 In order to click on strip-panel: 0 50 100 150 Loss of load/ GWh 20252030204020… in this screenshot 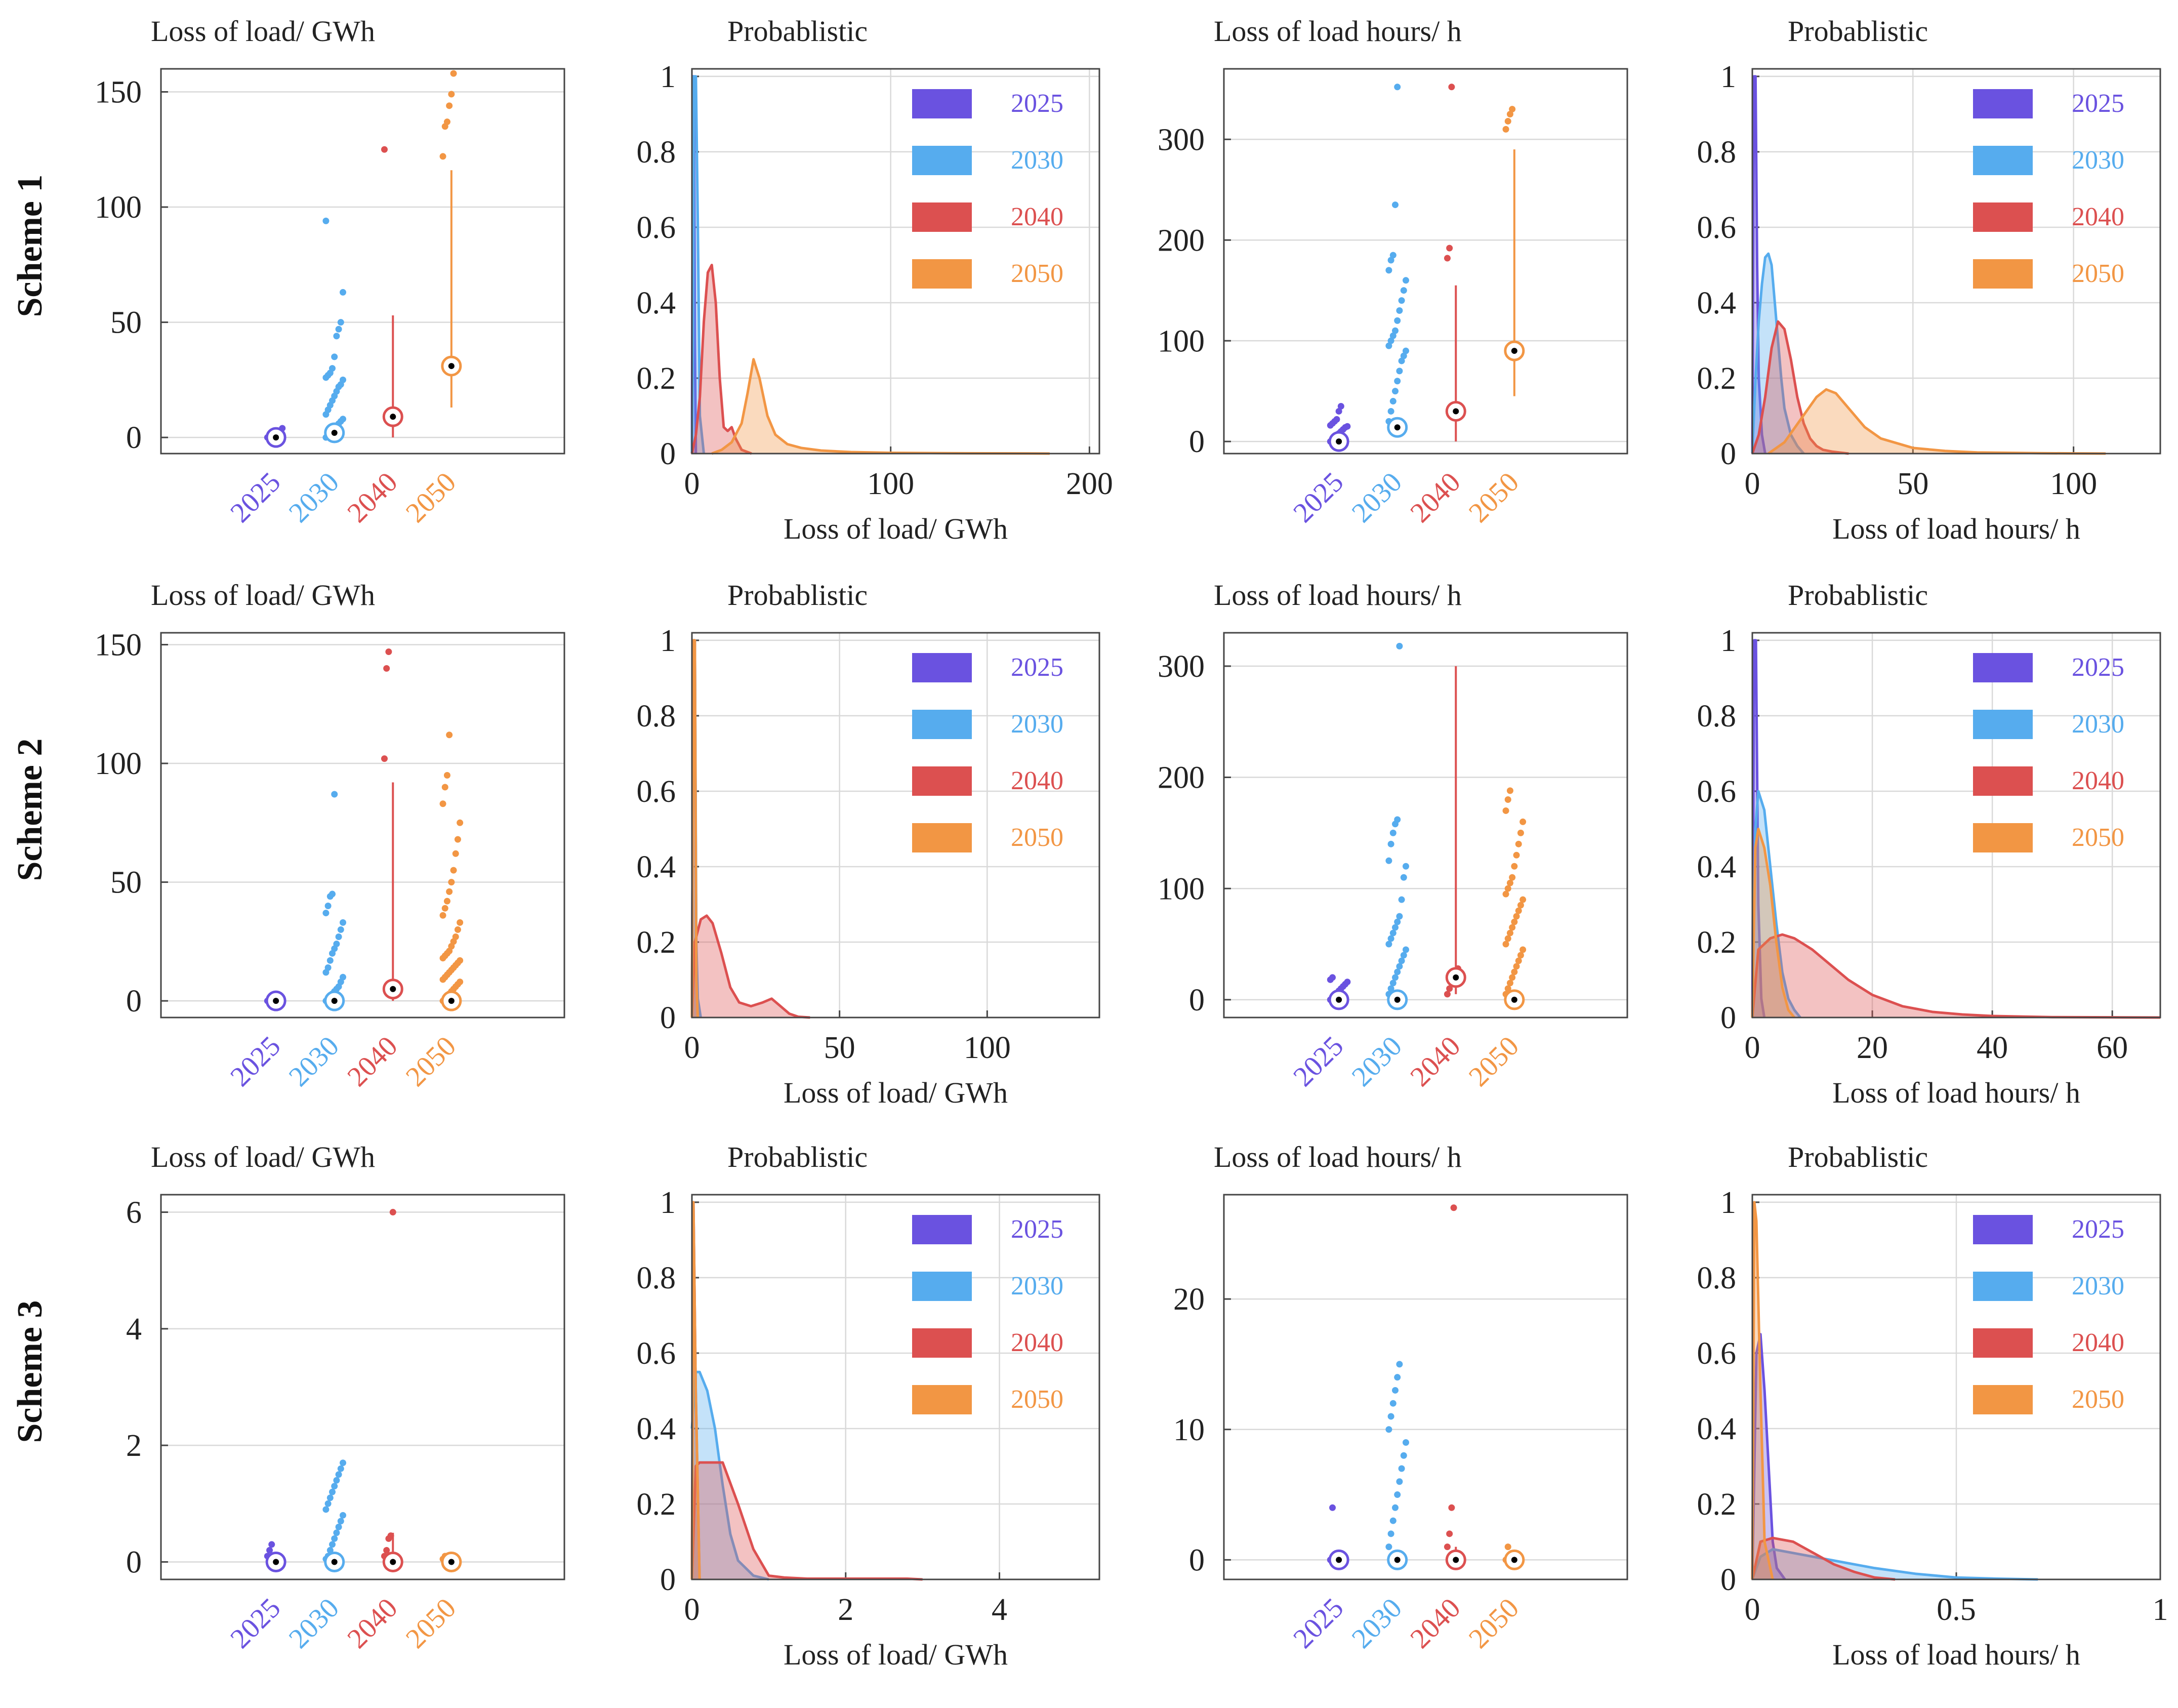, I will do `click(330, 271)`.